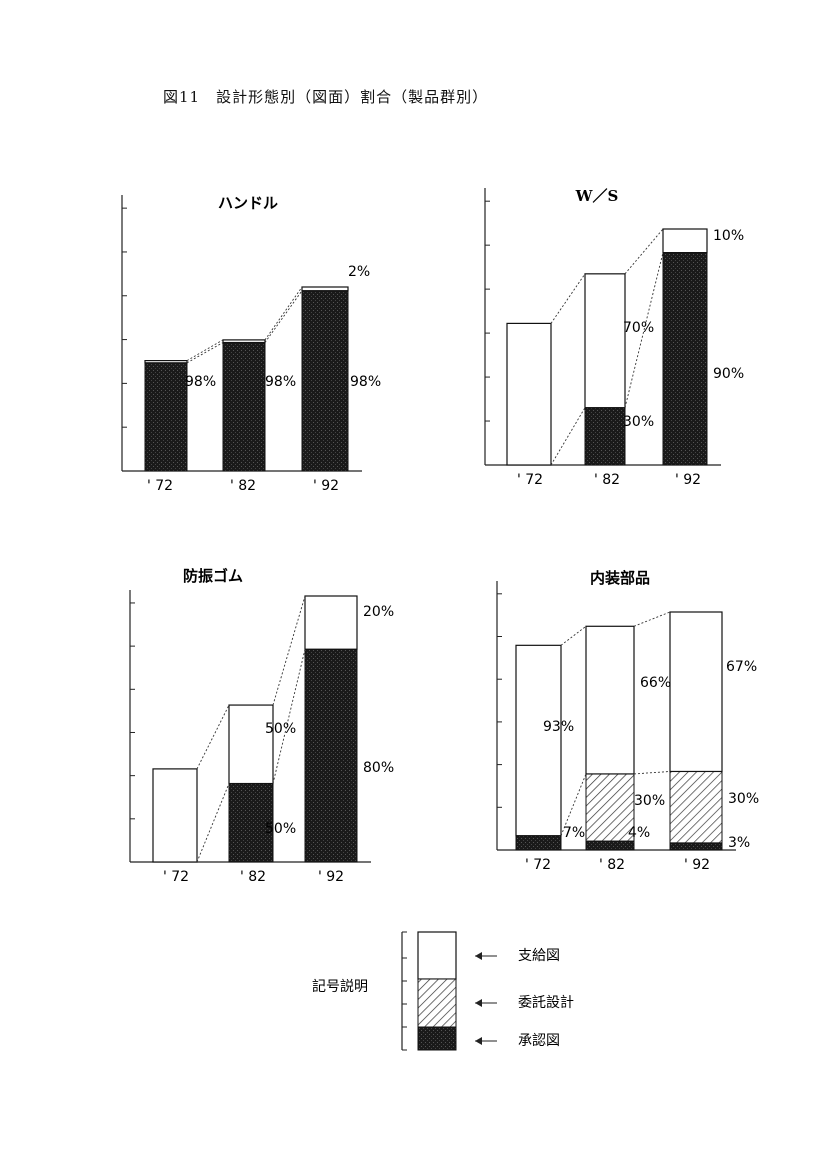 The width and height of the screenshot is (827, 1174). I want to click on legend-swatch-contracted, so click(437, 1003).